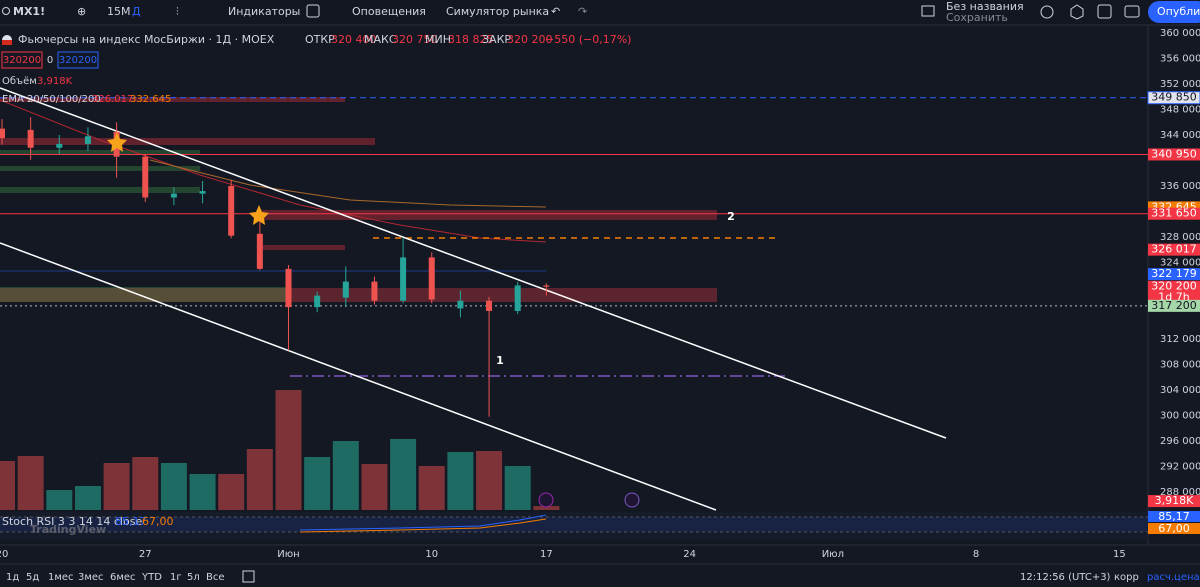 This screenshot has height=587, width=1200. What do you see at coordinates (264, 11) in the screenshot?
I see `indicators-button: Индикаторы` at bounding box center [264, 11].